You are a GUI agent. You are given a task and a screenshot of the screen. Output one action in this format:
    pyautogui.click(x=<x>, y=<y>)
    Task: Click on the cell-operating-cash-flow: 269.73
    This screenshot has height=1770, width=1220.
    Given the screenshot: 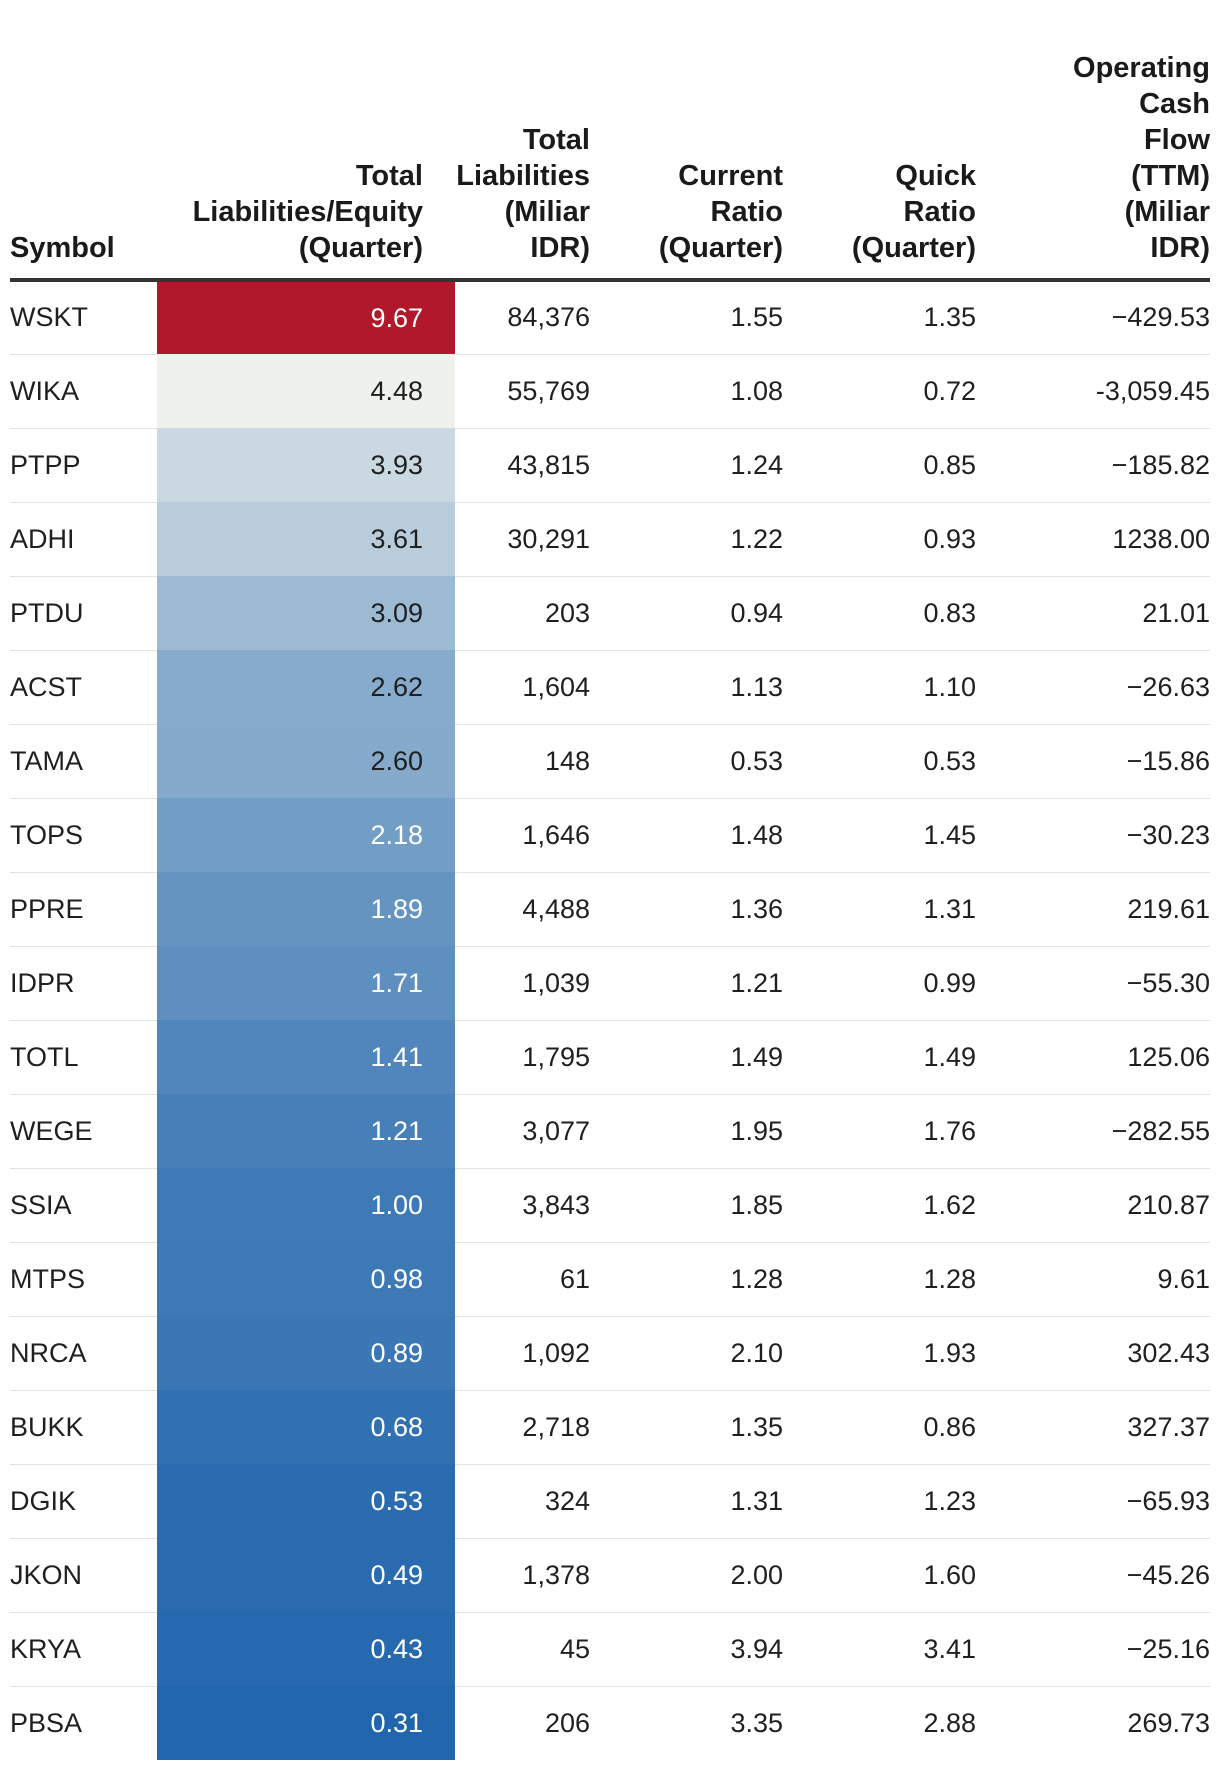 What is the action you would take?
    pyautogui.click(x=1168, y=1722)
    